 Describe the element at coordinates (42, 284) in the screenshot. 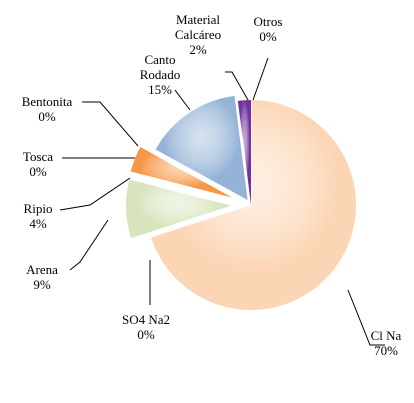

I see `slice-value-label: 9%` at that location.